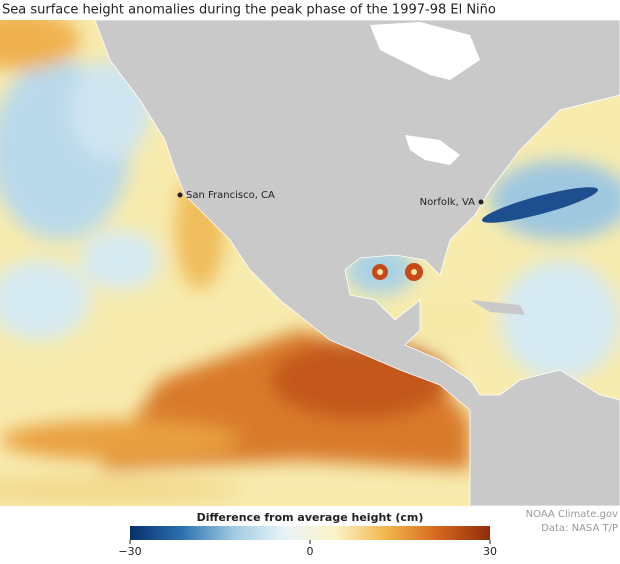 The height and width of the screenshot is (564, 620). I want to click on colorbar-tick-label: 30, so click(490, 551).